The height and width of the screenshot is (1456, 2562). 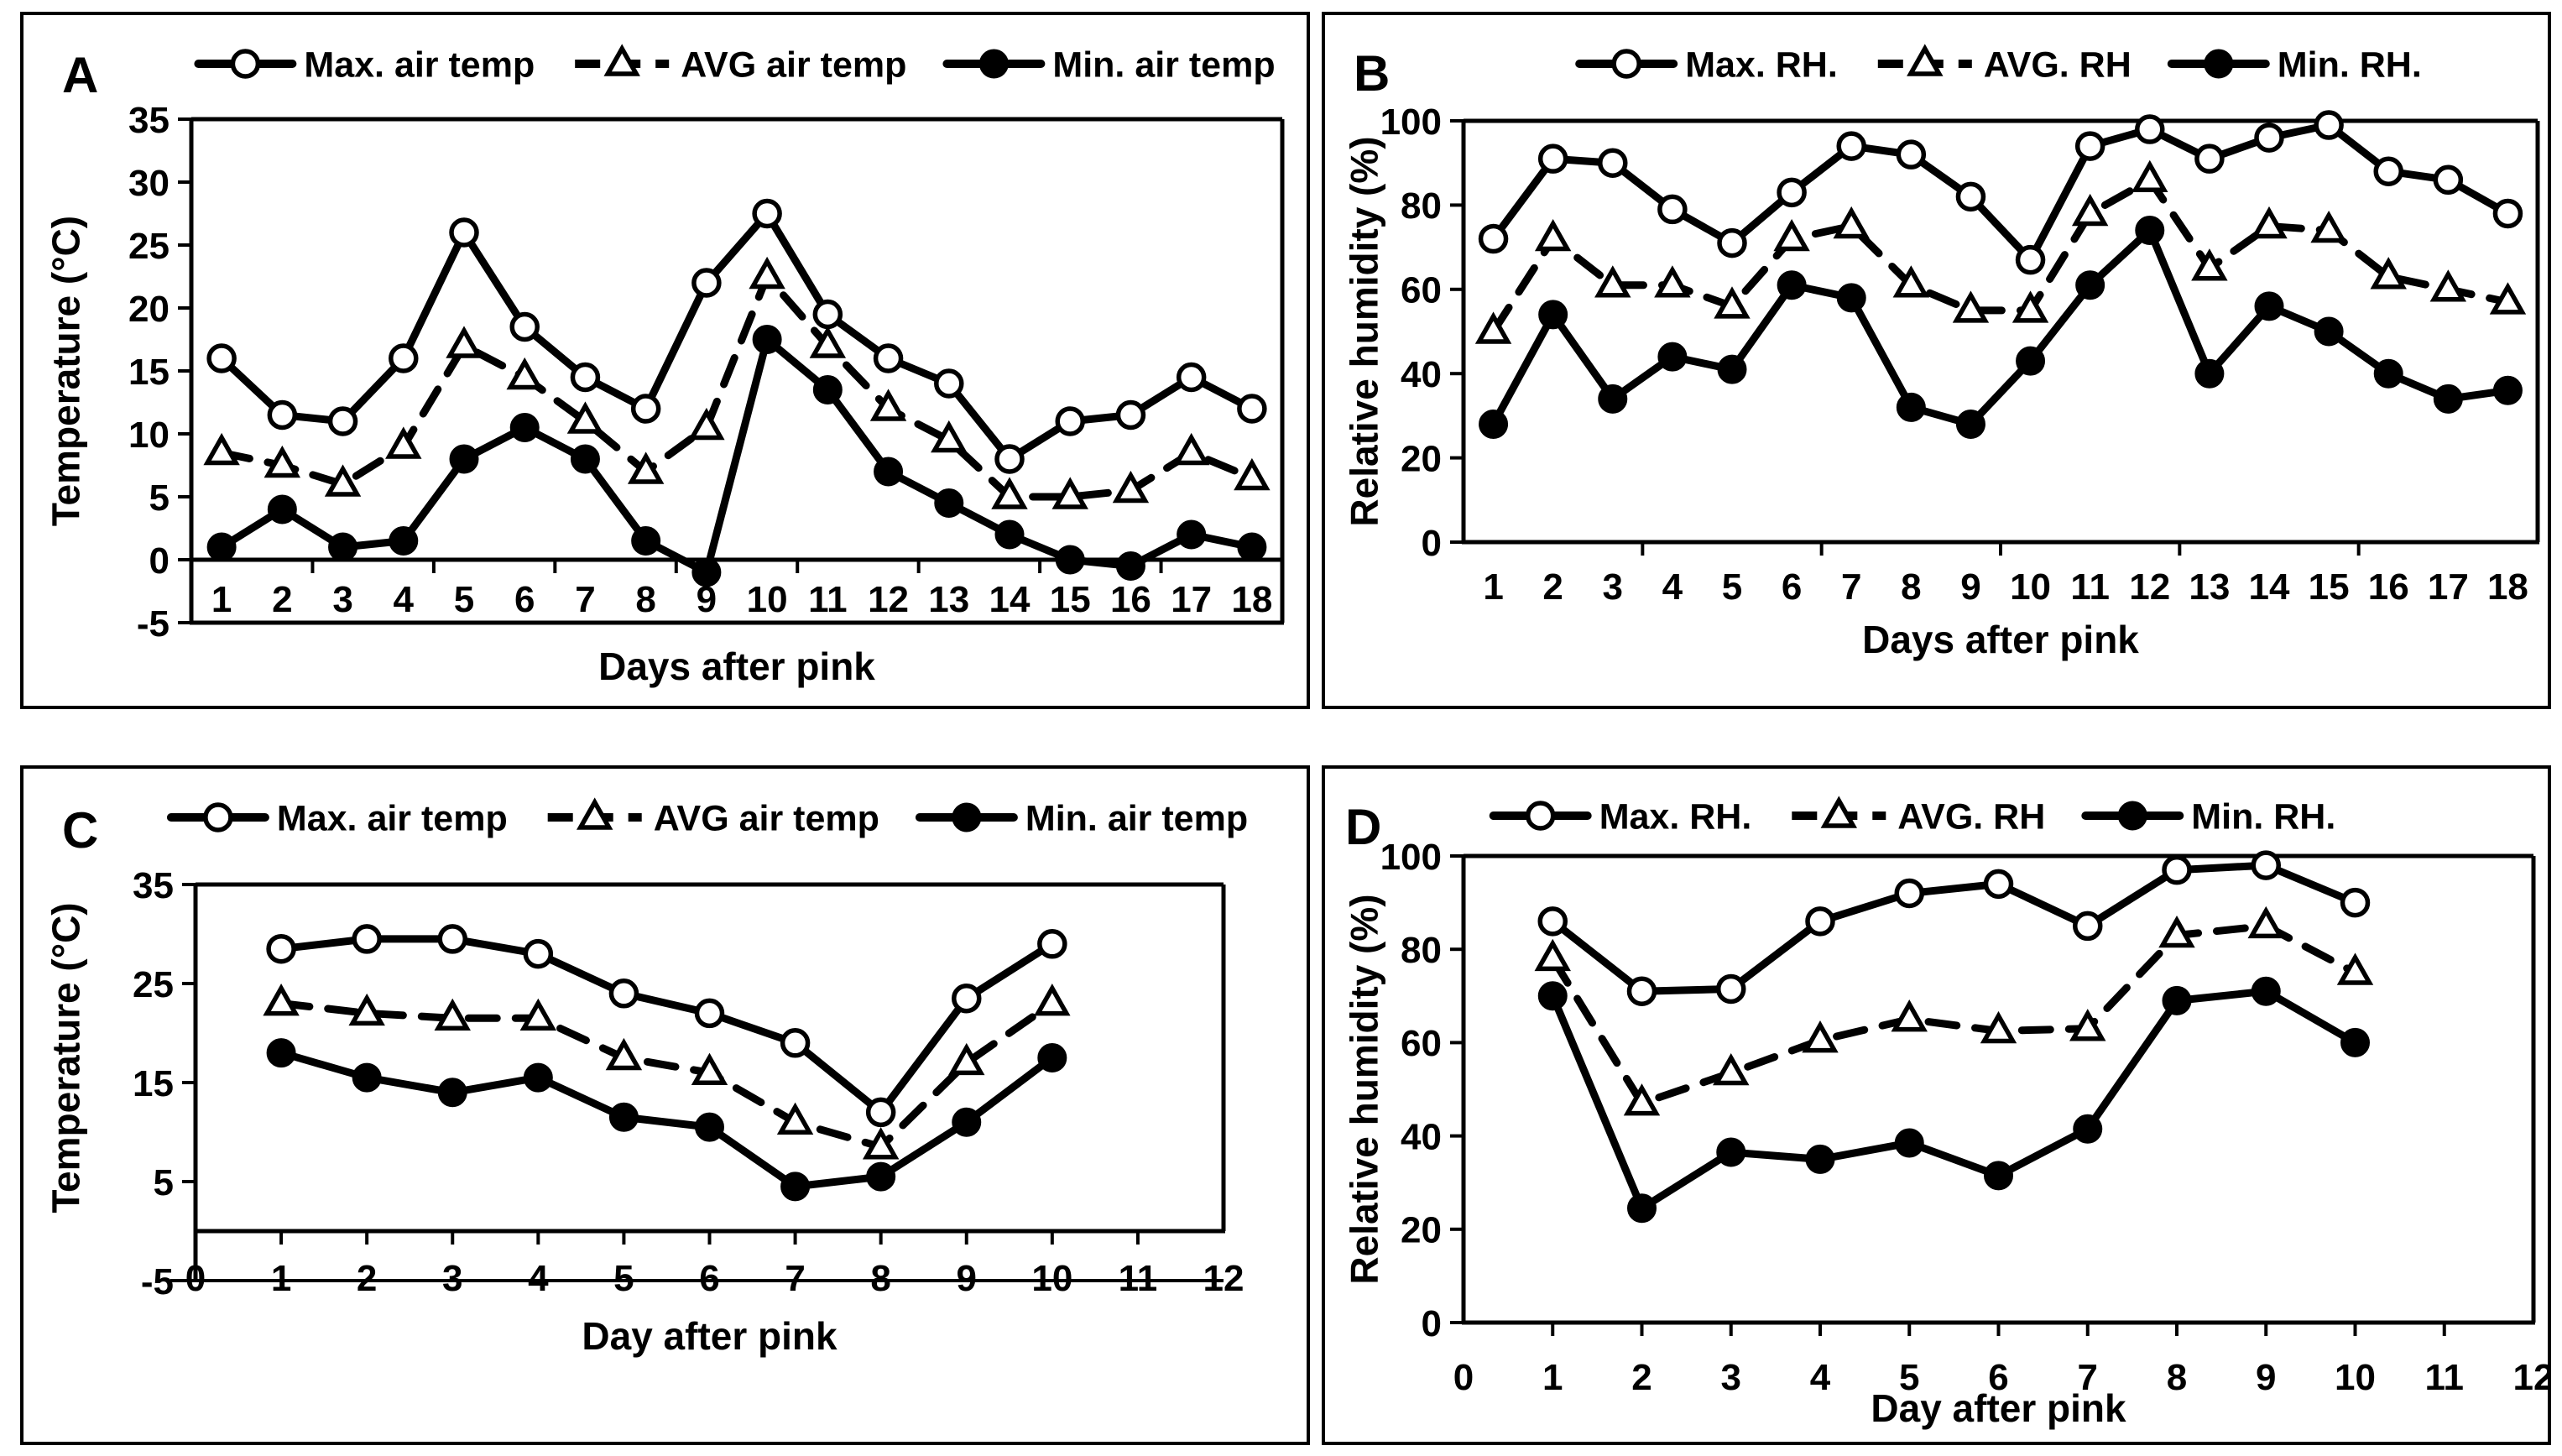 I want to click on panel-letter: A, so click(x=80, y=75).